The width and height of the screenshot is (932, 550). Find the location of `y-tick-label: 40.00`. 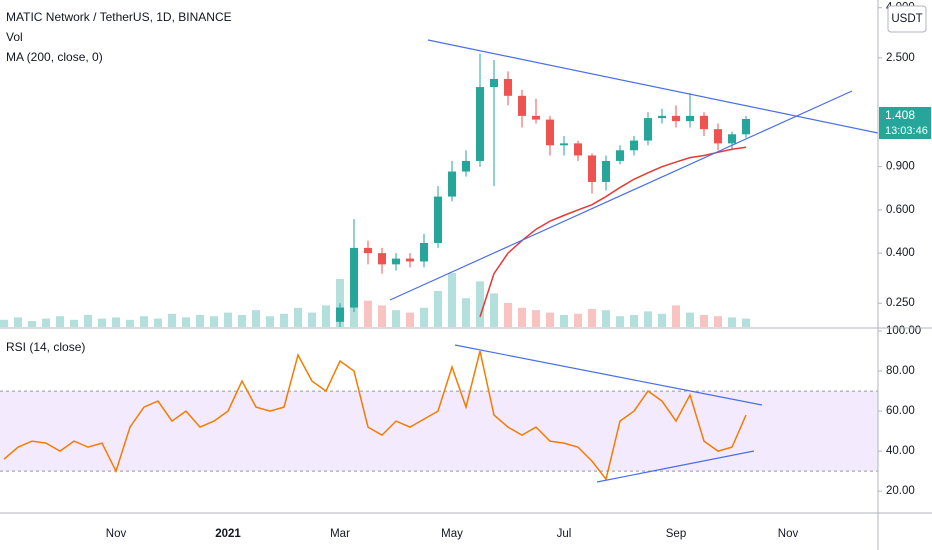

y-tick-label: 40.00 is located at coordinates (900, 451).